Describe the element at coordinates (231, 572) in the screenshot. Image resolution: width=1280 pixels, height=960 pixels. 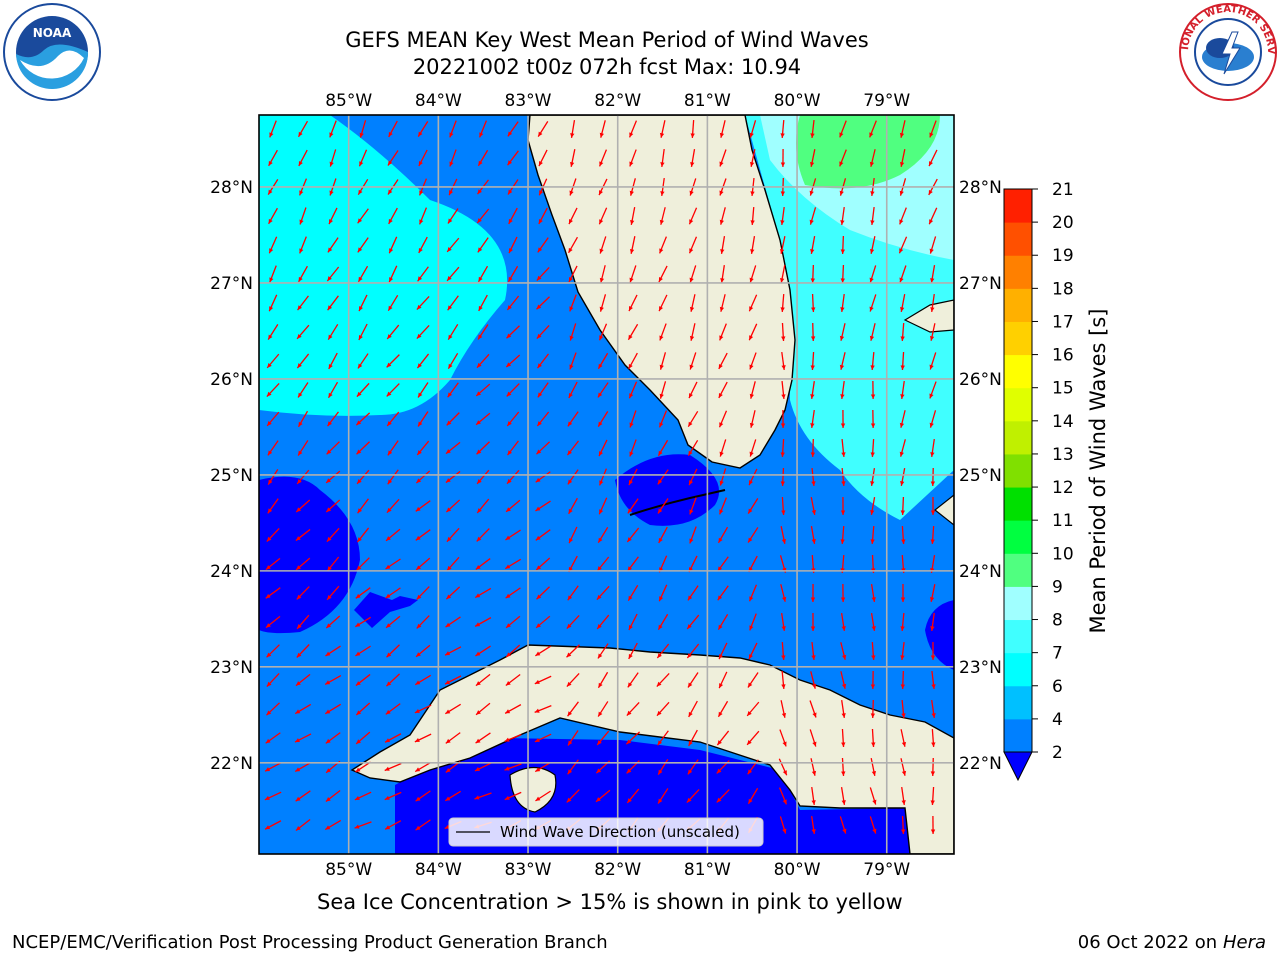
I see `lat-tick-left: 24°N` at that location.